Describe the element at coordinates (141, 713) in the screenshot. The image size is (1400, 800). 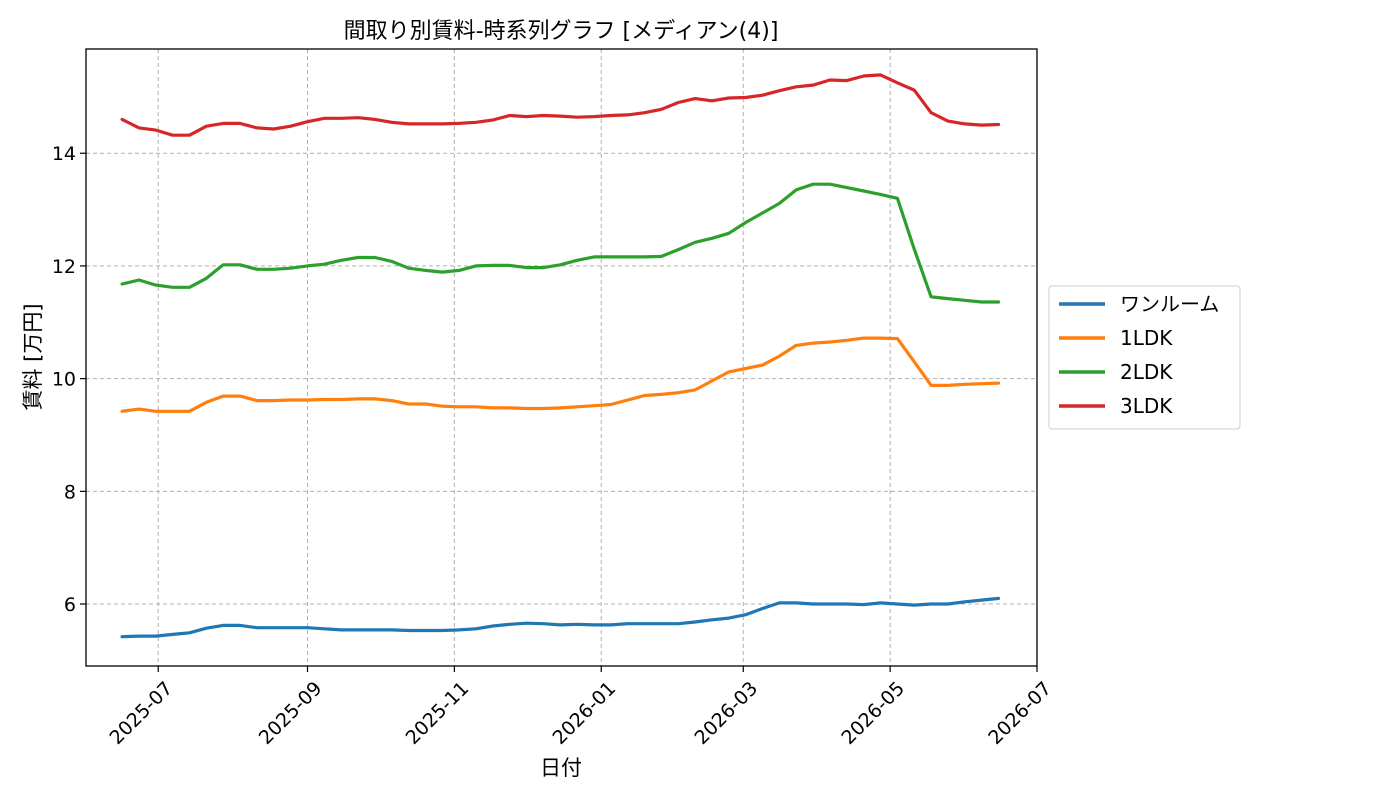
I see `x-tick-label: 2025-07` at that location.